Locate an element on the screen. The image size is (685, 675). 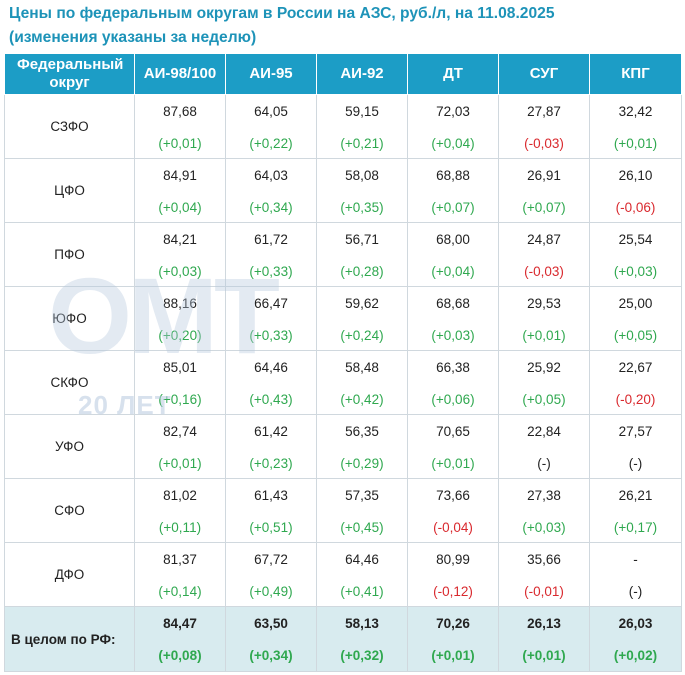
cell-ai-98-100: 85,01 (+0,16) is located at coordinates (180, 382).